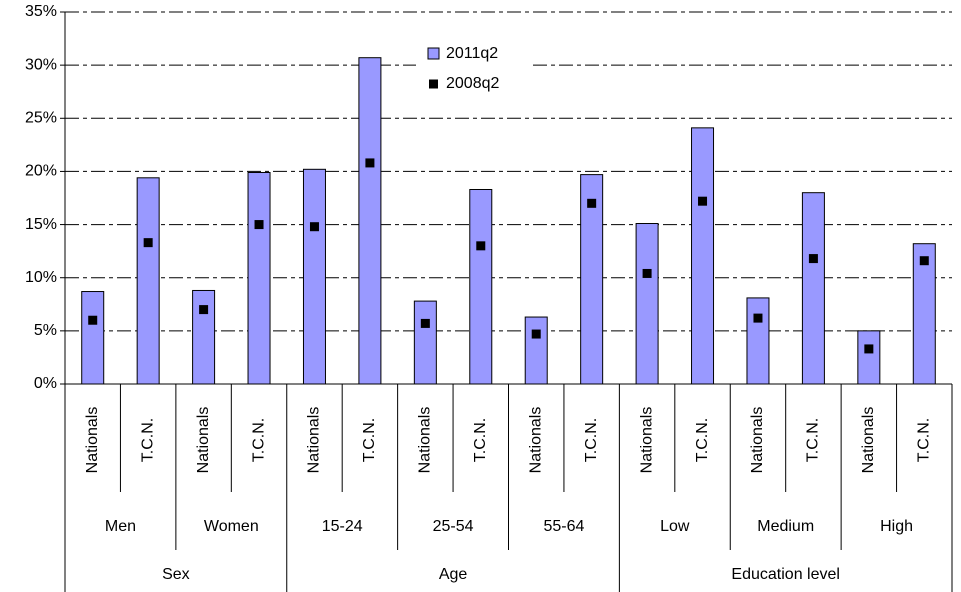 This screenshot has height=592, width=961. Describe the element at coordinates (675, 526) in the screenshot. I see `subgroup-label: Low` at that location.